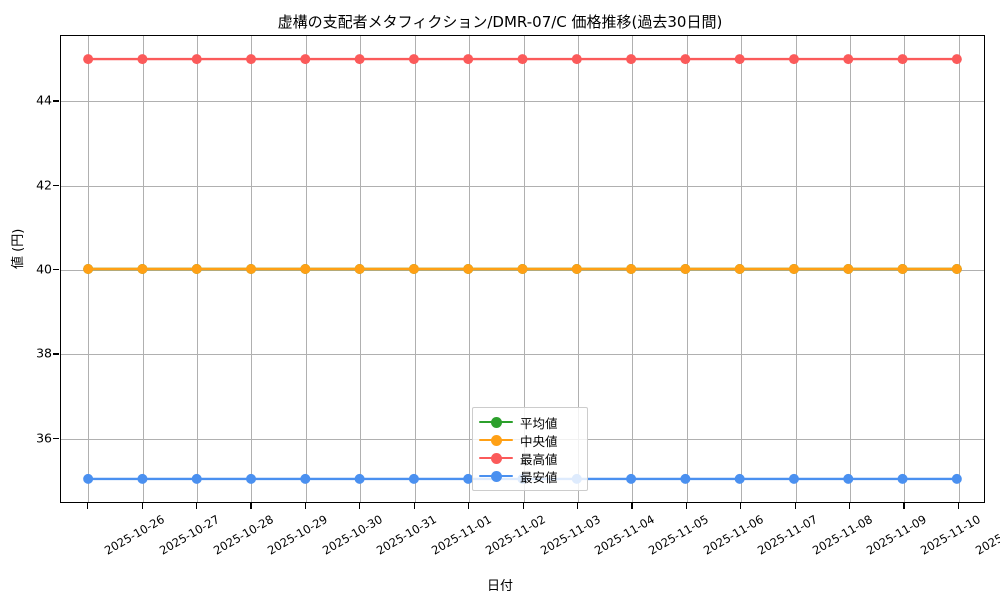 This screenshot has width=1000, height=600. Describe the element at coordinates (733, 535) in the screenshot. I see `x-axis-tick-label: 2025-11-06` at that location.